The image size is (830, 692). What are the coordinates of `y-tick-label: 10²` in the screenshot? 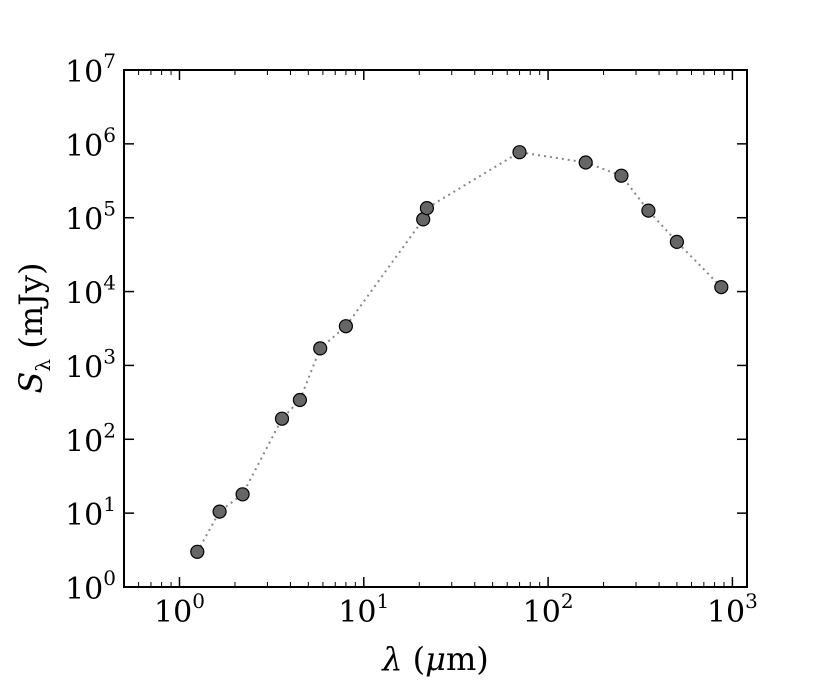 It's located at (90, 438).